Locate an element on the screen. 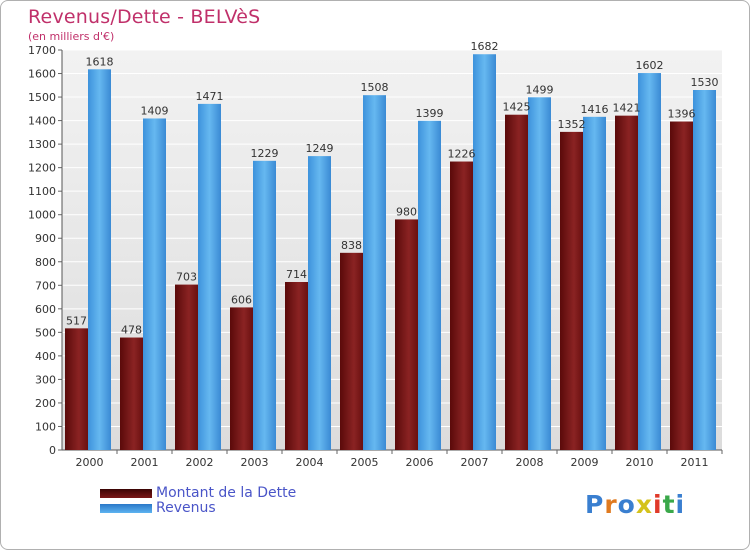 Image resolution: width=750 pixels, height=550 pixels. legend: Montant de la Dette Revenus is located at coordinates (198, 501).